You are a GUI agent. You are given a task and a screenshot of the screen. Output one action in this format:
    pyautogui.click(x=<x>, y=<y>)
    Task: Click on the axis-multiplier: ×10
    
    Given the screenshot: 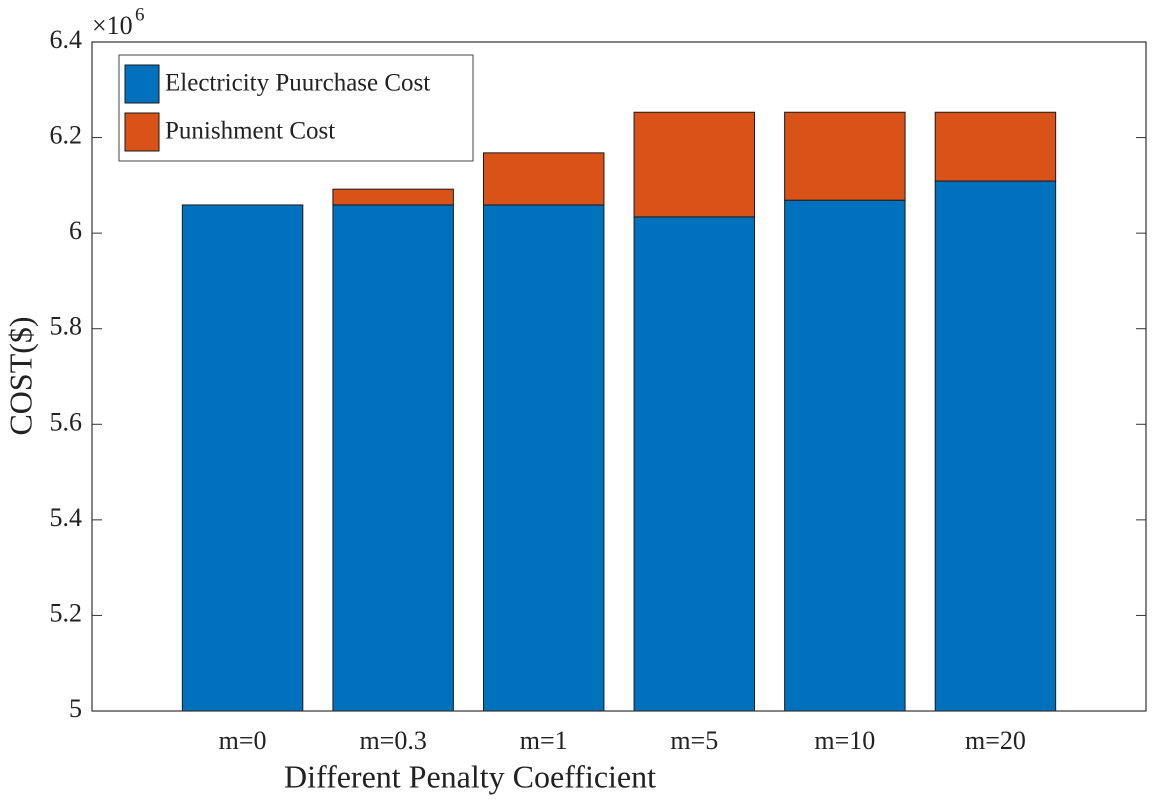 What is the action you would take?
    pyautogui.click(x=112, y=25)
    